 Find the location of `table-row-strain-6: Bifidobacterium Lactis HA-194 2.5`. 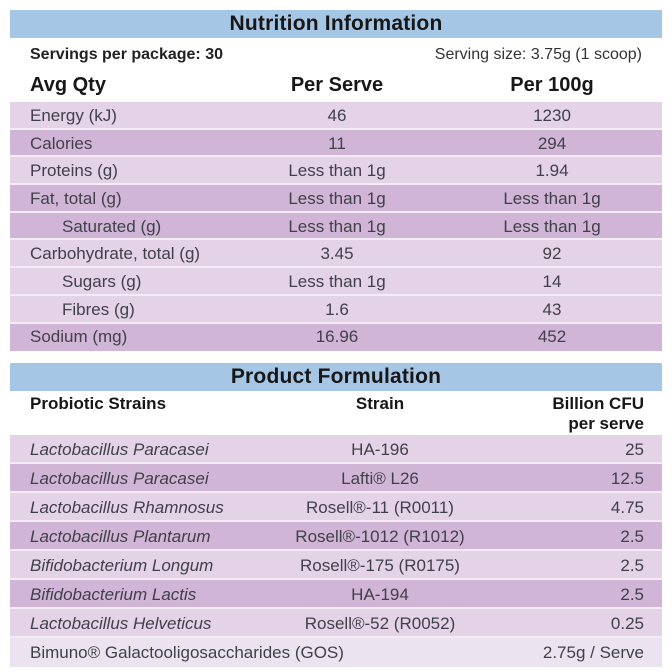

table-row-strain-6: Bifidobacterium Lactis HA-194 2.5 is located at coordinates (336, 595).